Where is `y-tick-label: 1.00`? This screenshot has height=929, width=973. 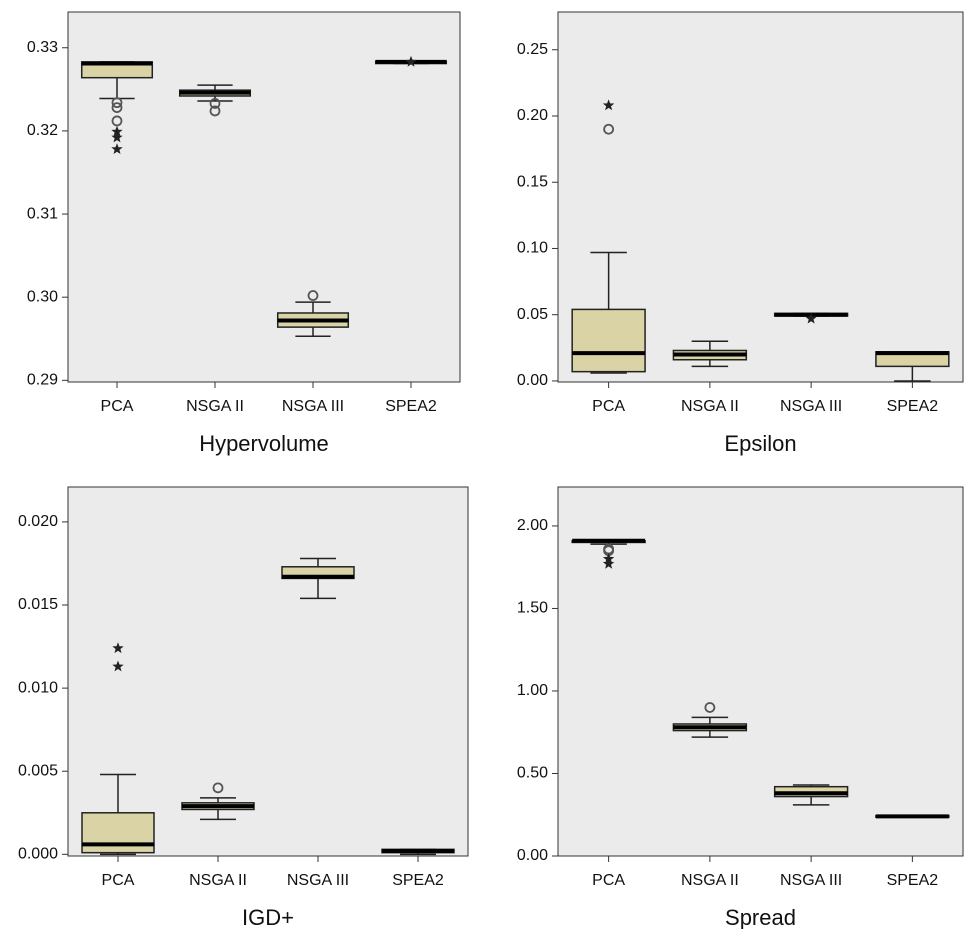
y-tick-label: 1.00 is located at coordinates (532, 690).